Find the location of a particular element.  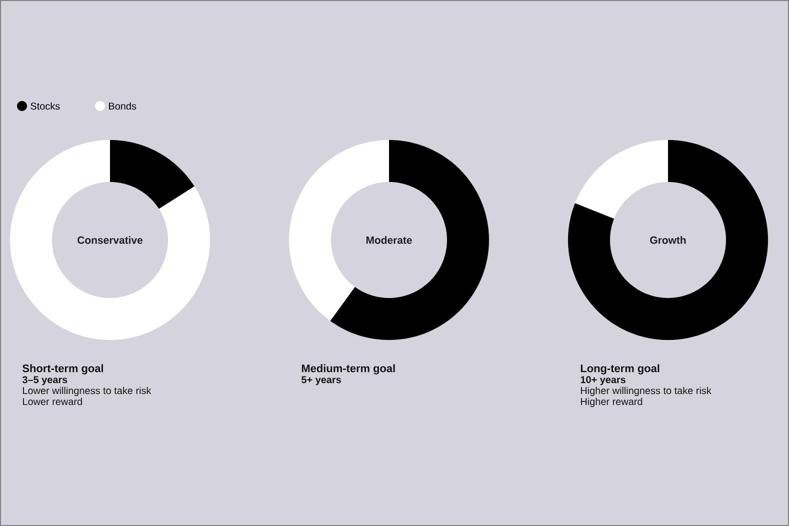

text: Conservative is located at coordinates (110, 240).